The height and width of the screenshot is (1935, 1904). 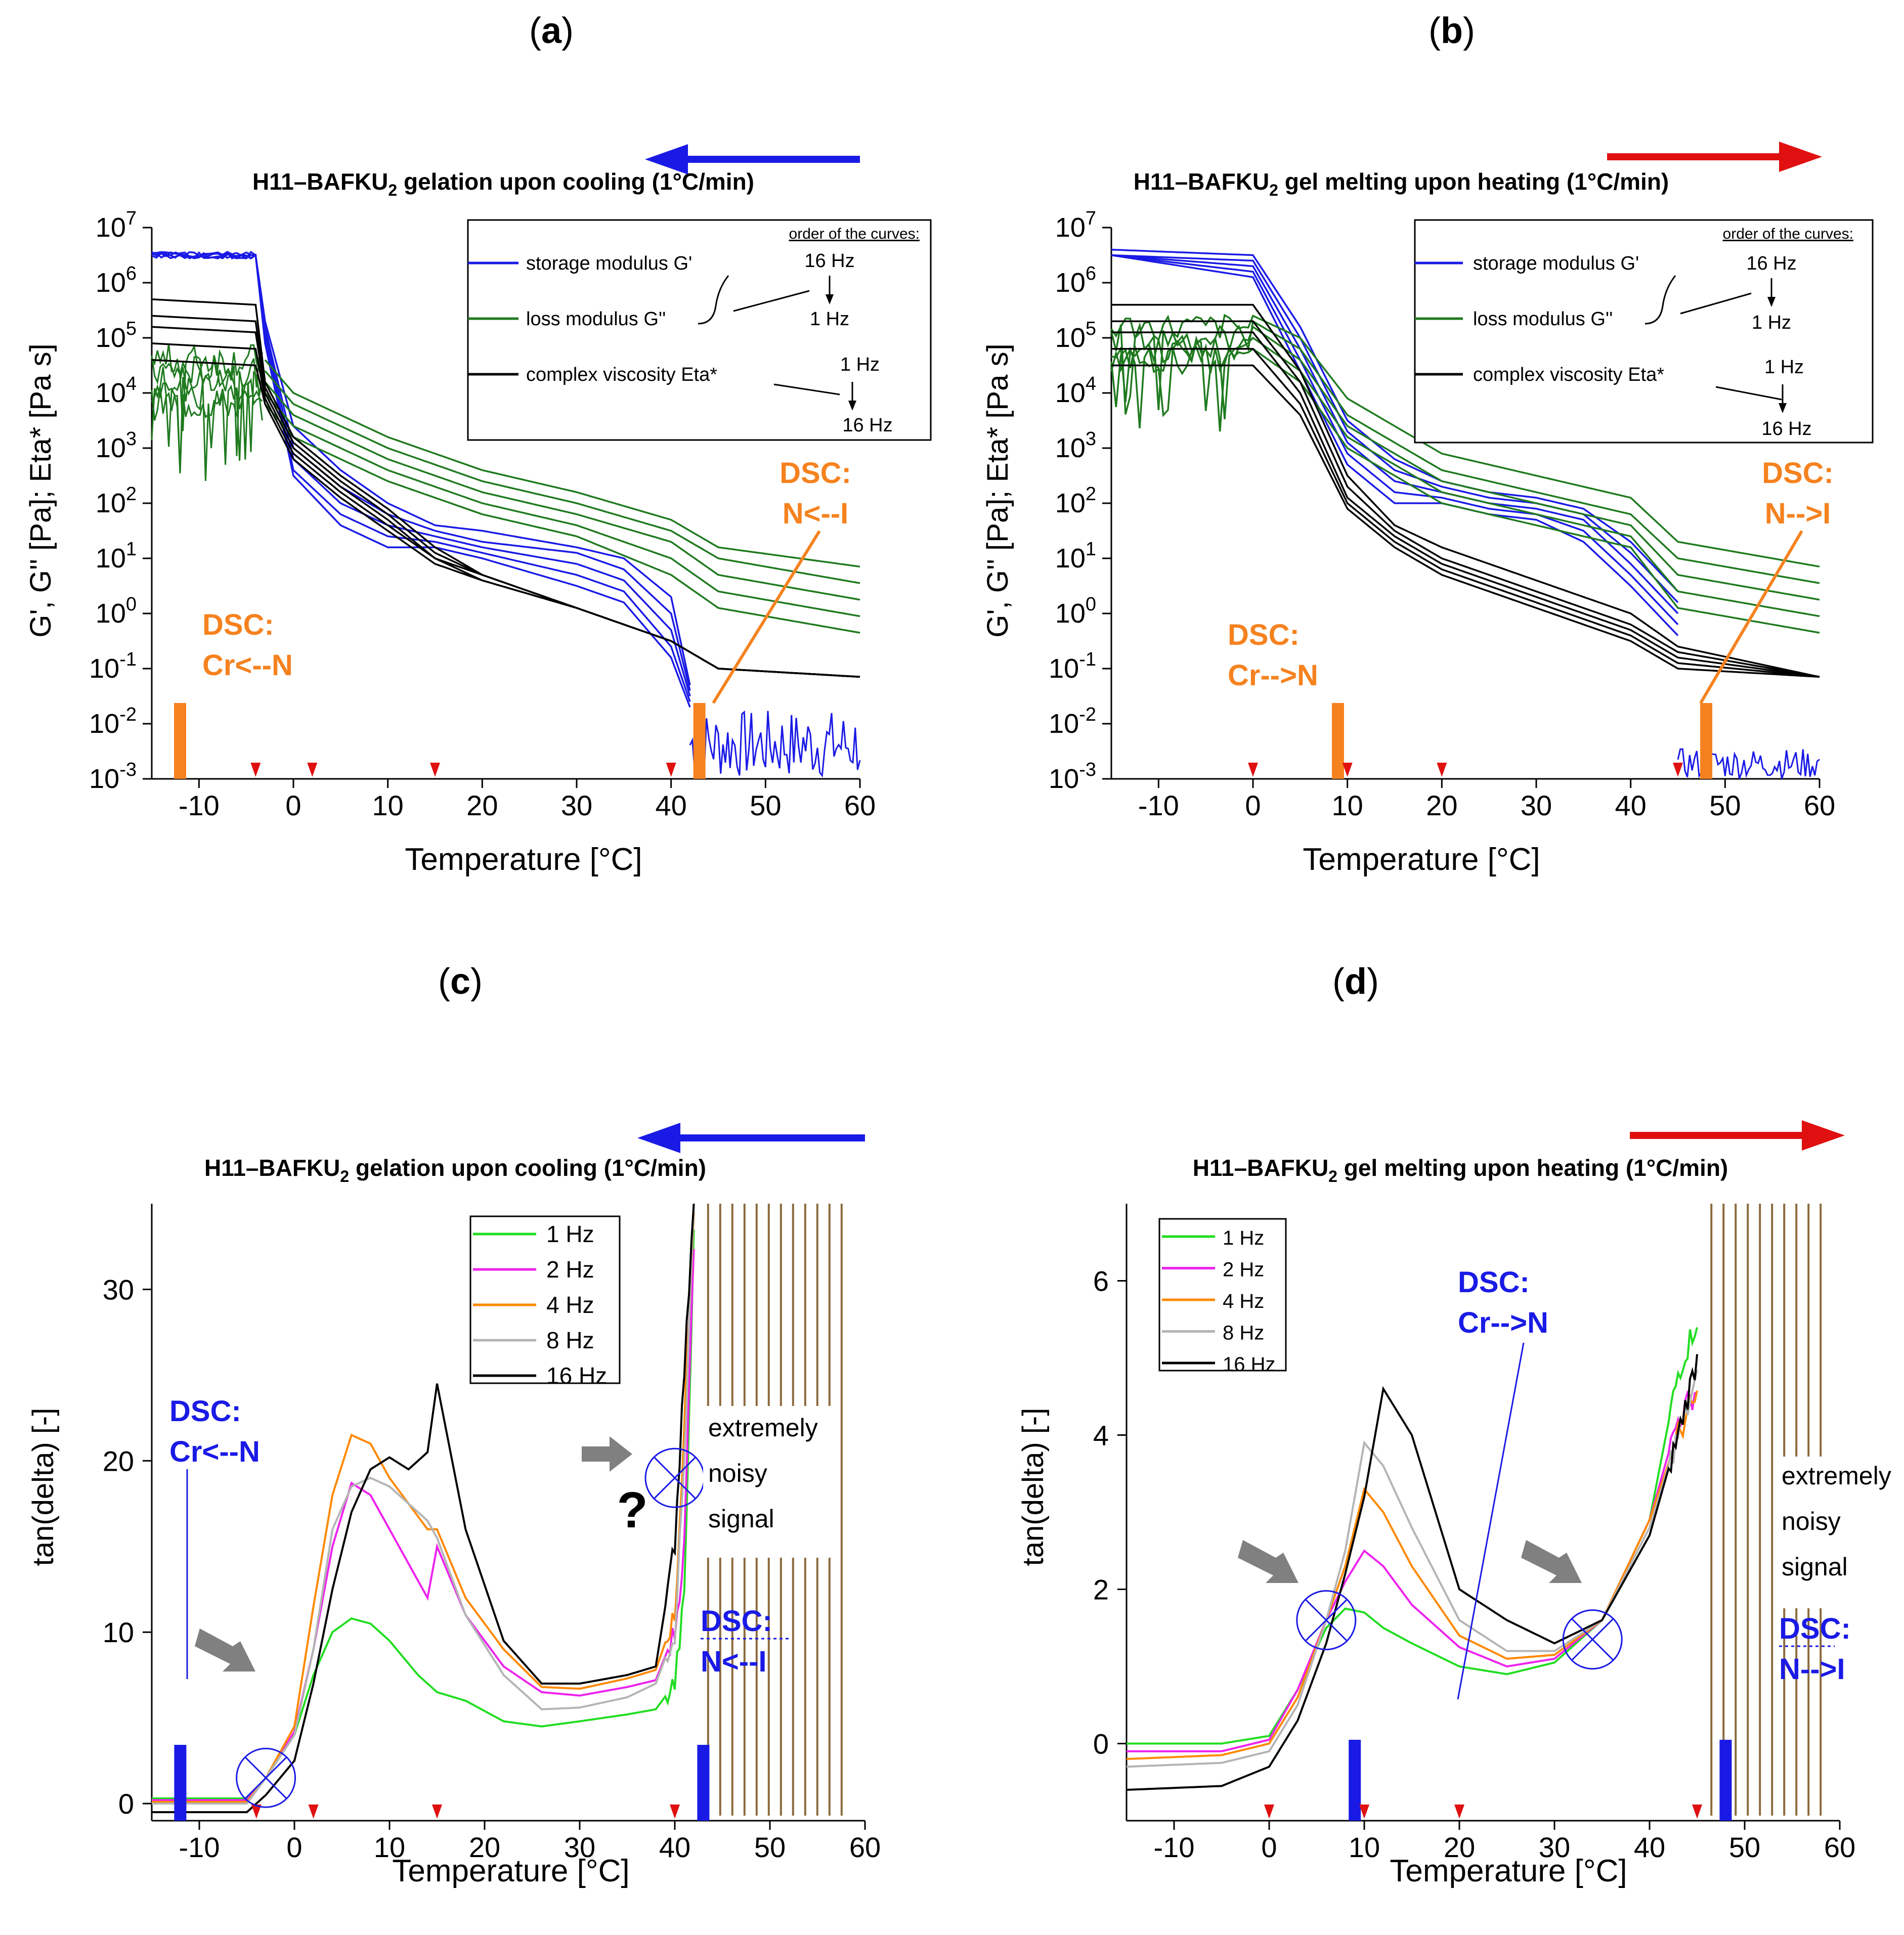 I want to click on y-tick-label: 20, so click(x=119, y=1461).